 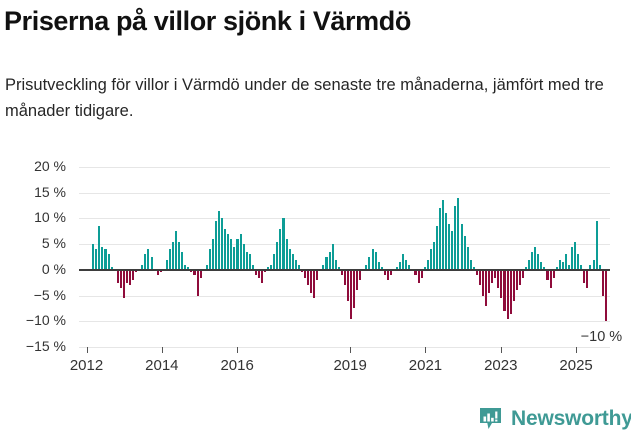 What do you see at coordinates (53, 243) in the screenshot?
I see `y-axis-tick-label: 5 %` at bounding box center [53, 243].